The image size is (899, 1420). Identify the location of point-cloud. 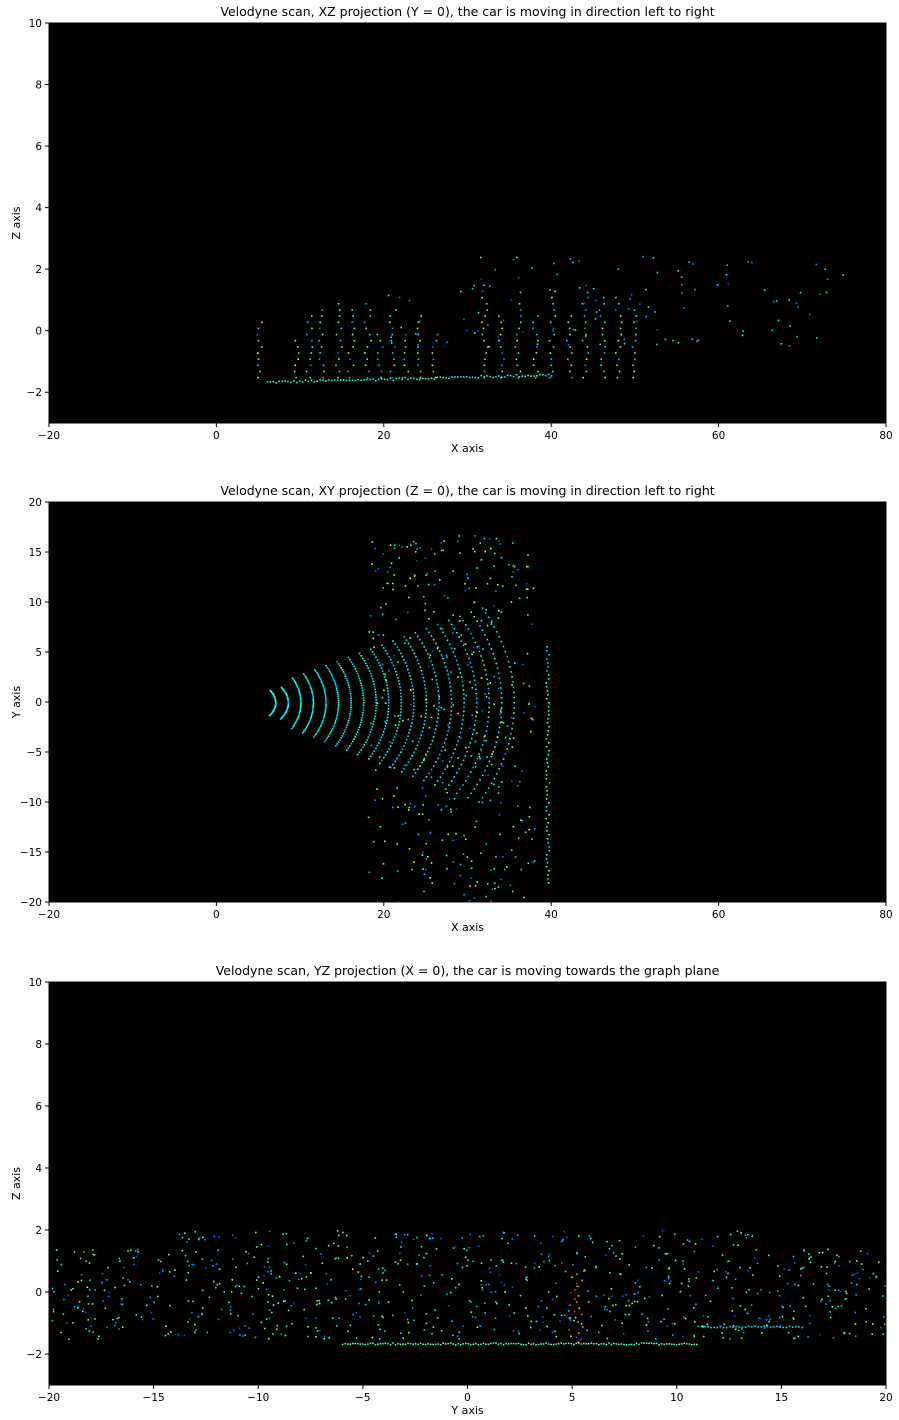
(409, 719).